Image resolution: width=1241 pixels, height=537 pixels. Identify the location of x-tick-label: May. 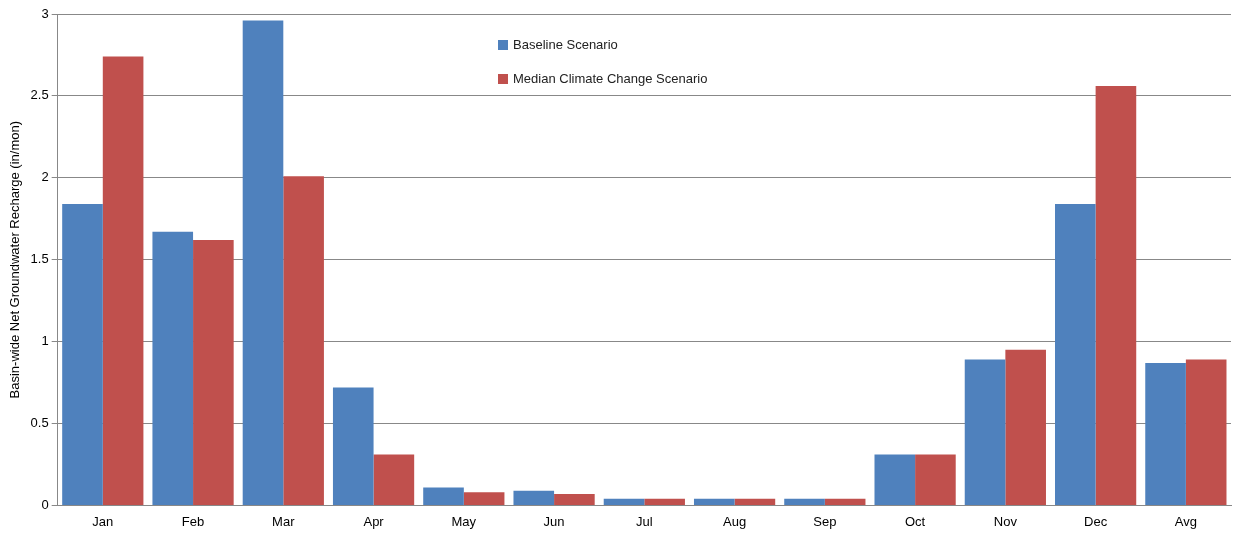
(464, 521).